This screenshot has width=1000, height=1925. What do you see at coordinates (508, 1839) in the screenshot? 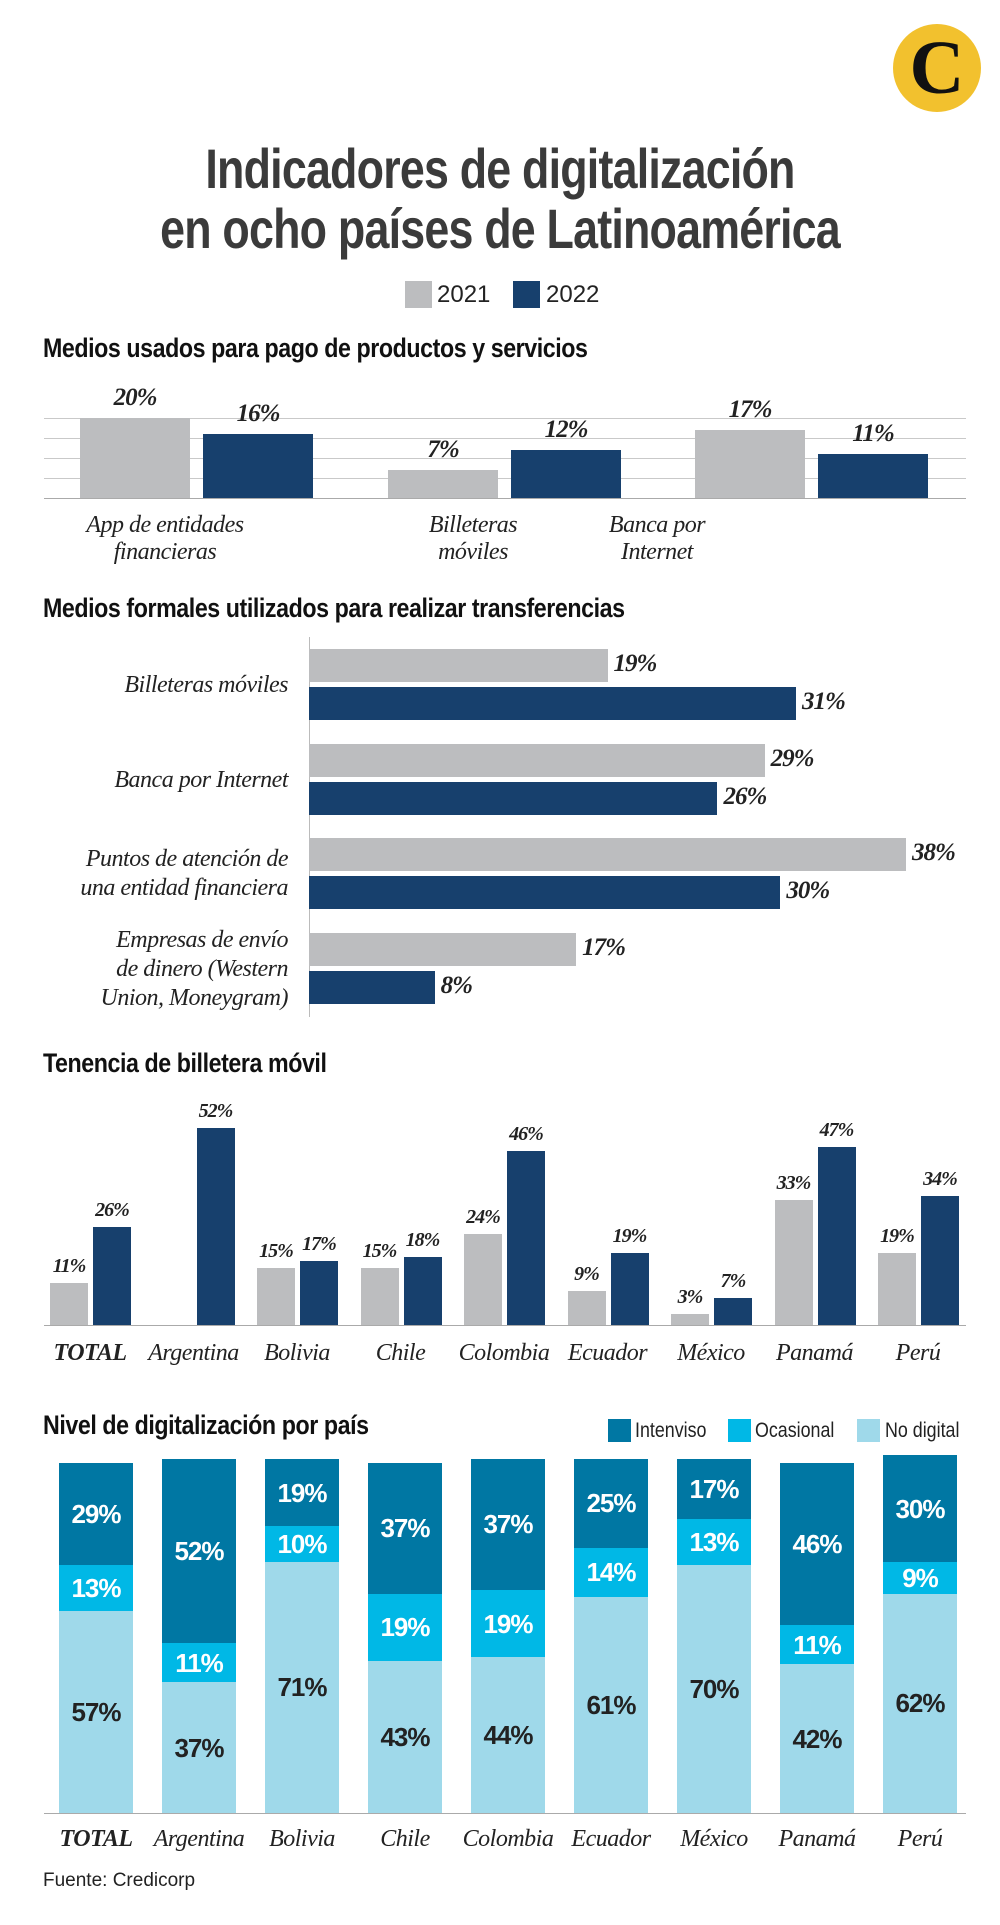
I see `chart4-category-label: Colombia` at bounding box center [508, 1839].